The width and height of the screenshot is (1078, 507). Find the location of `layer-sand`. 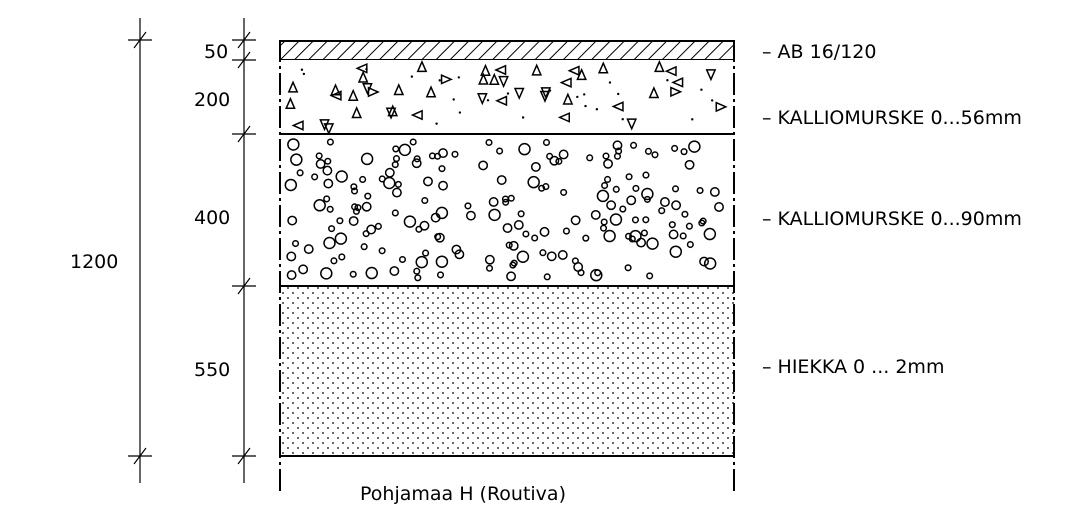

layer-sand is located at coordinates (507, 371).